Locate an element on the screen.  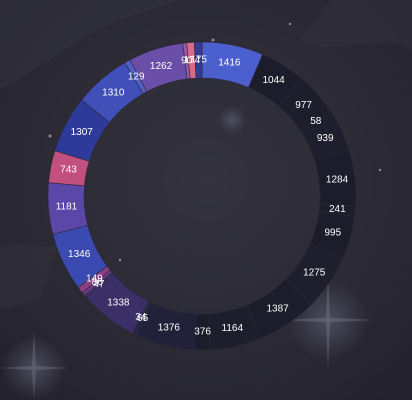
slice-label: 175 is located at coordinates (198, 60).